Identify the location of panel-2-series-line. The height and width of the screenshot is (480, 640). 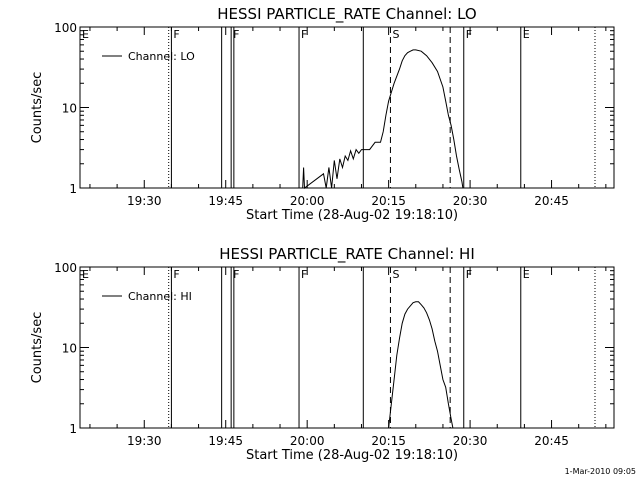
(421, 365).